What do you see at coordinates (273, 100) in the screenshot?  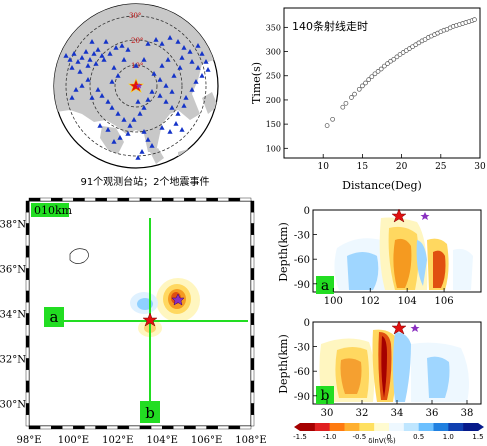 I see `y-tick-label: 200` at bounding box center [273, 100].